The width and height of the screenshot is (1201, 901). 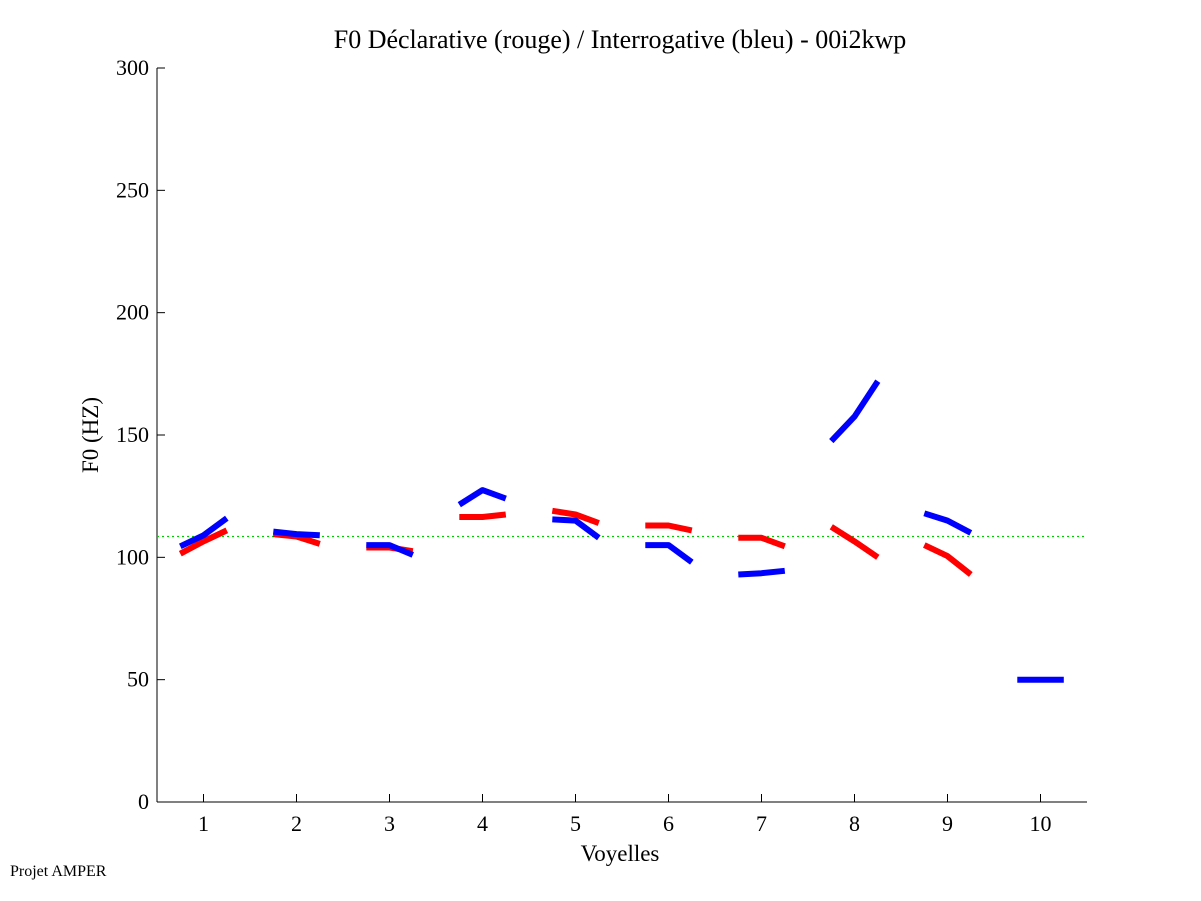 What do you see at coordinates (143, 801) in the screenshot?
I see `y-tick-label-0: 0` at bounding box center [143, 801].